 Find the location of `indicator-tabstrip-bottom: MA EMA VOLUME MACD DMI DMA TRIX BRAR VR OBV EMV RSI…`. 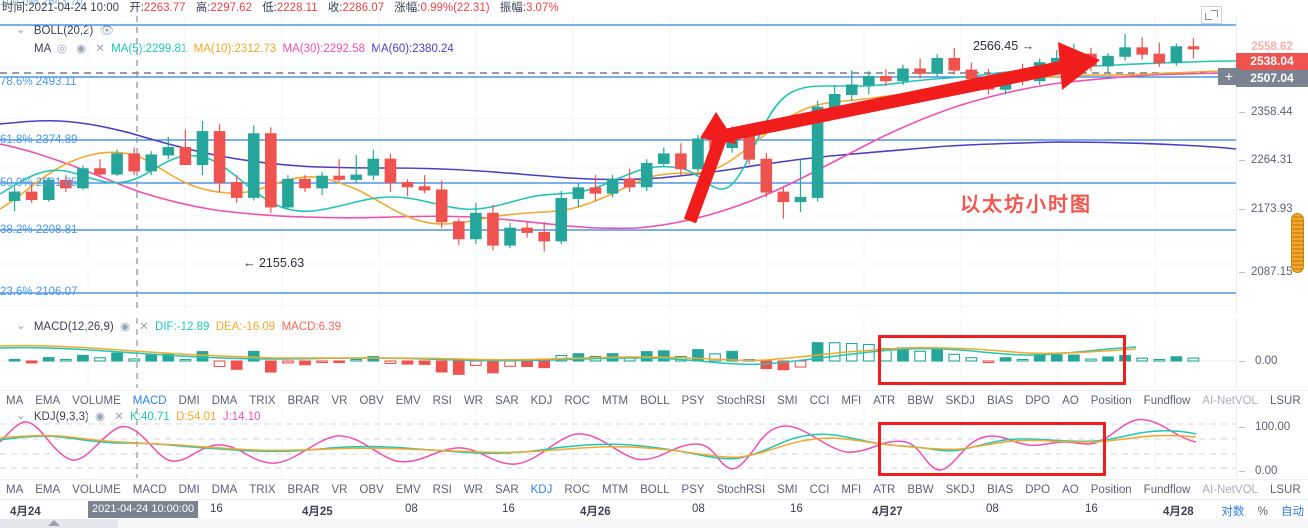

indicator-tabstrip-bottom: MA EMA VOLUME MACD DMI DMA TRIX BRAR VR OBV EMV RSI… is located at coordinates (654, 489).